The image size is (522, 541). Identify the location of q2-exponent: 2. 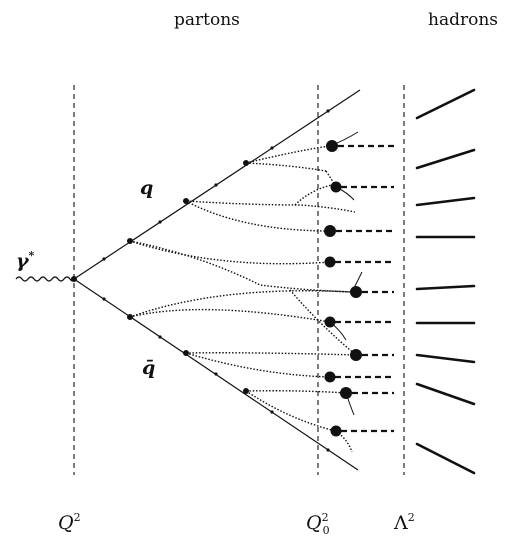
(77, 517).